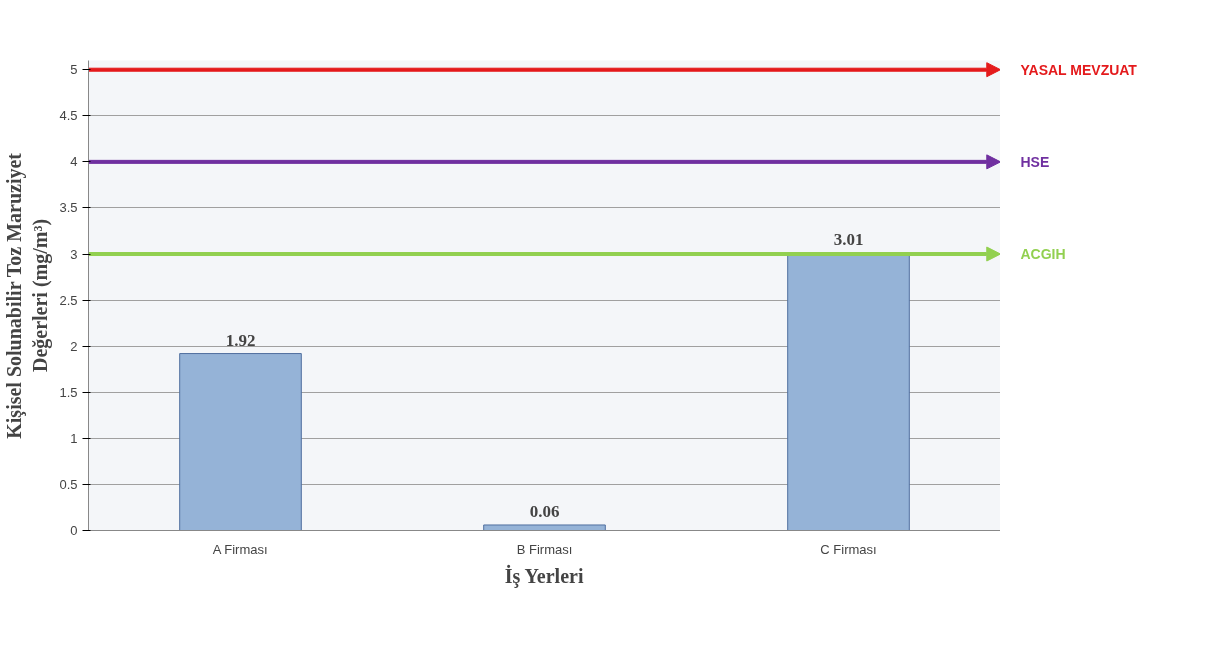  I want to click on data-label: 1.92, so click(240, 340).